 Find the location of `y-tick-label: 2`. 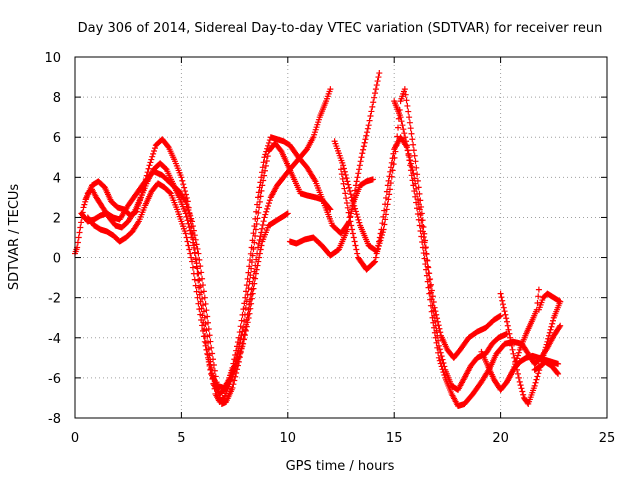

y-tick-label: 2 is located at coordinates (57, 218).